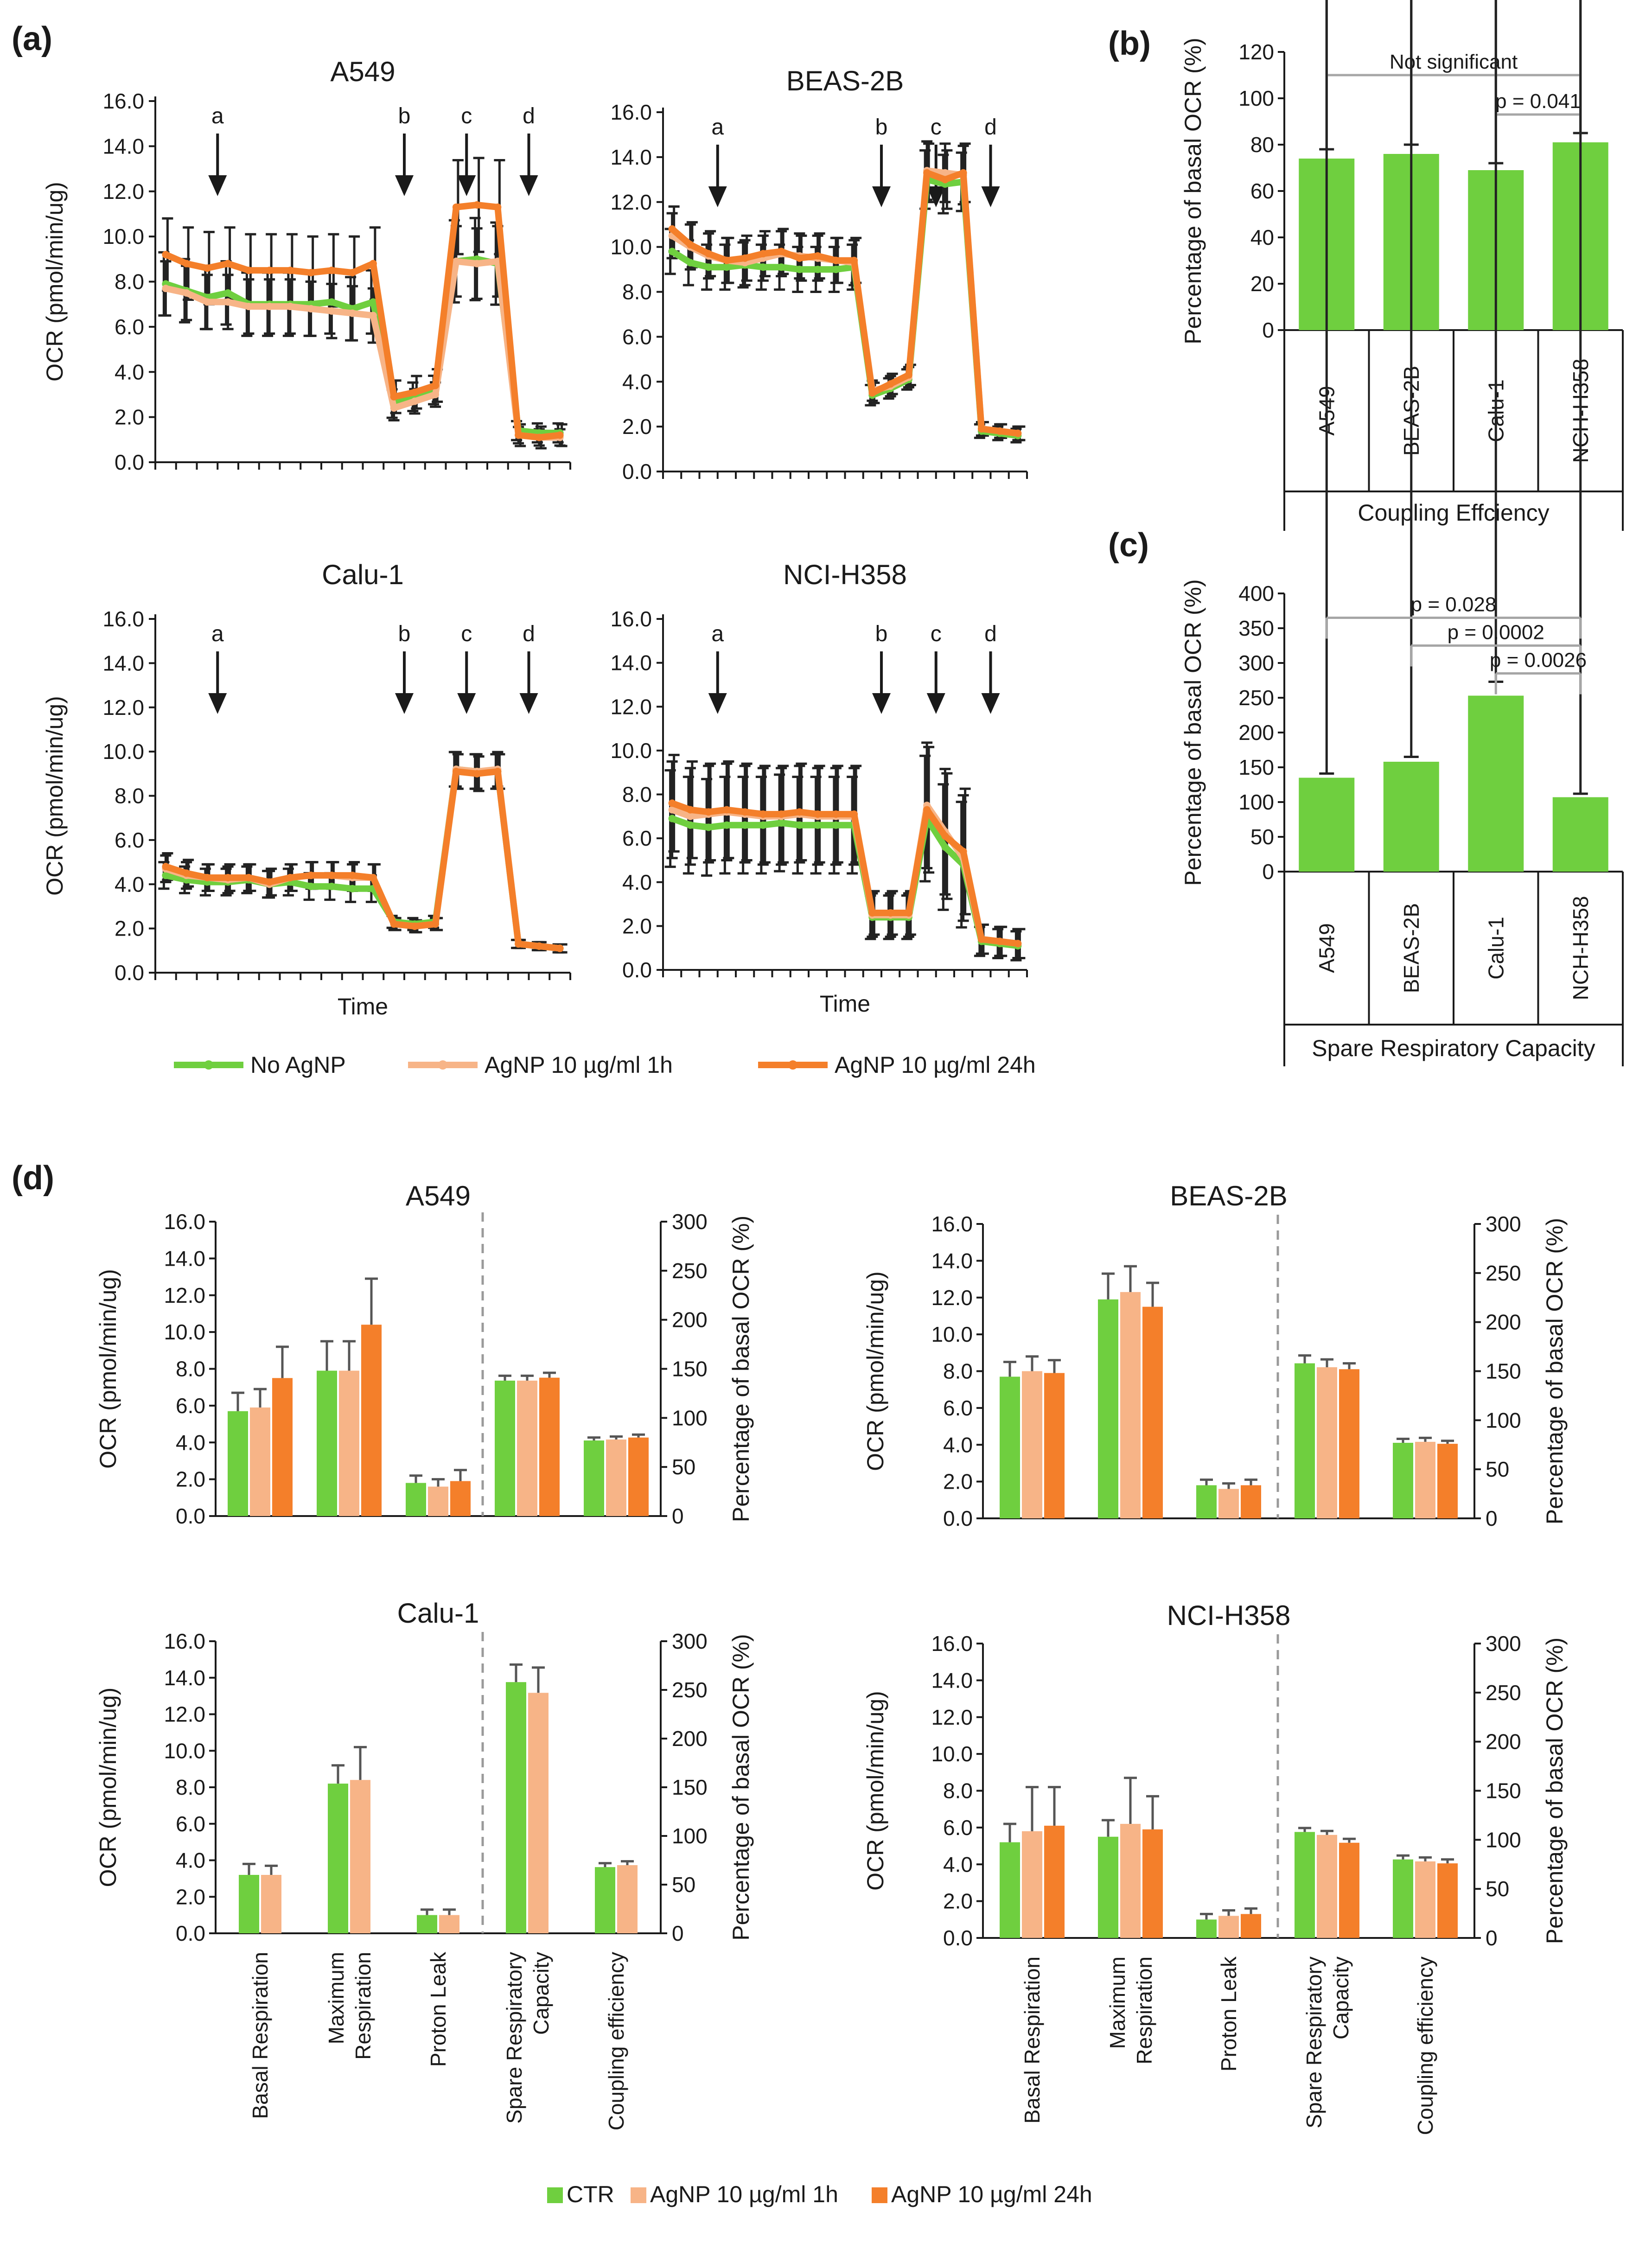  Describe the element at coordinates (541, 1994) in the screenshot. I see `category-label: Capacity` at that location.